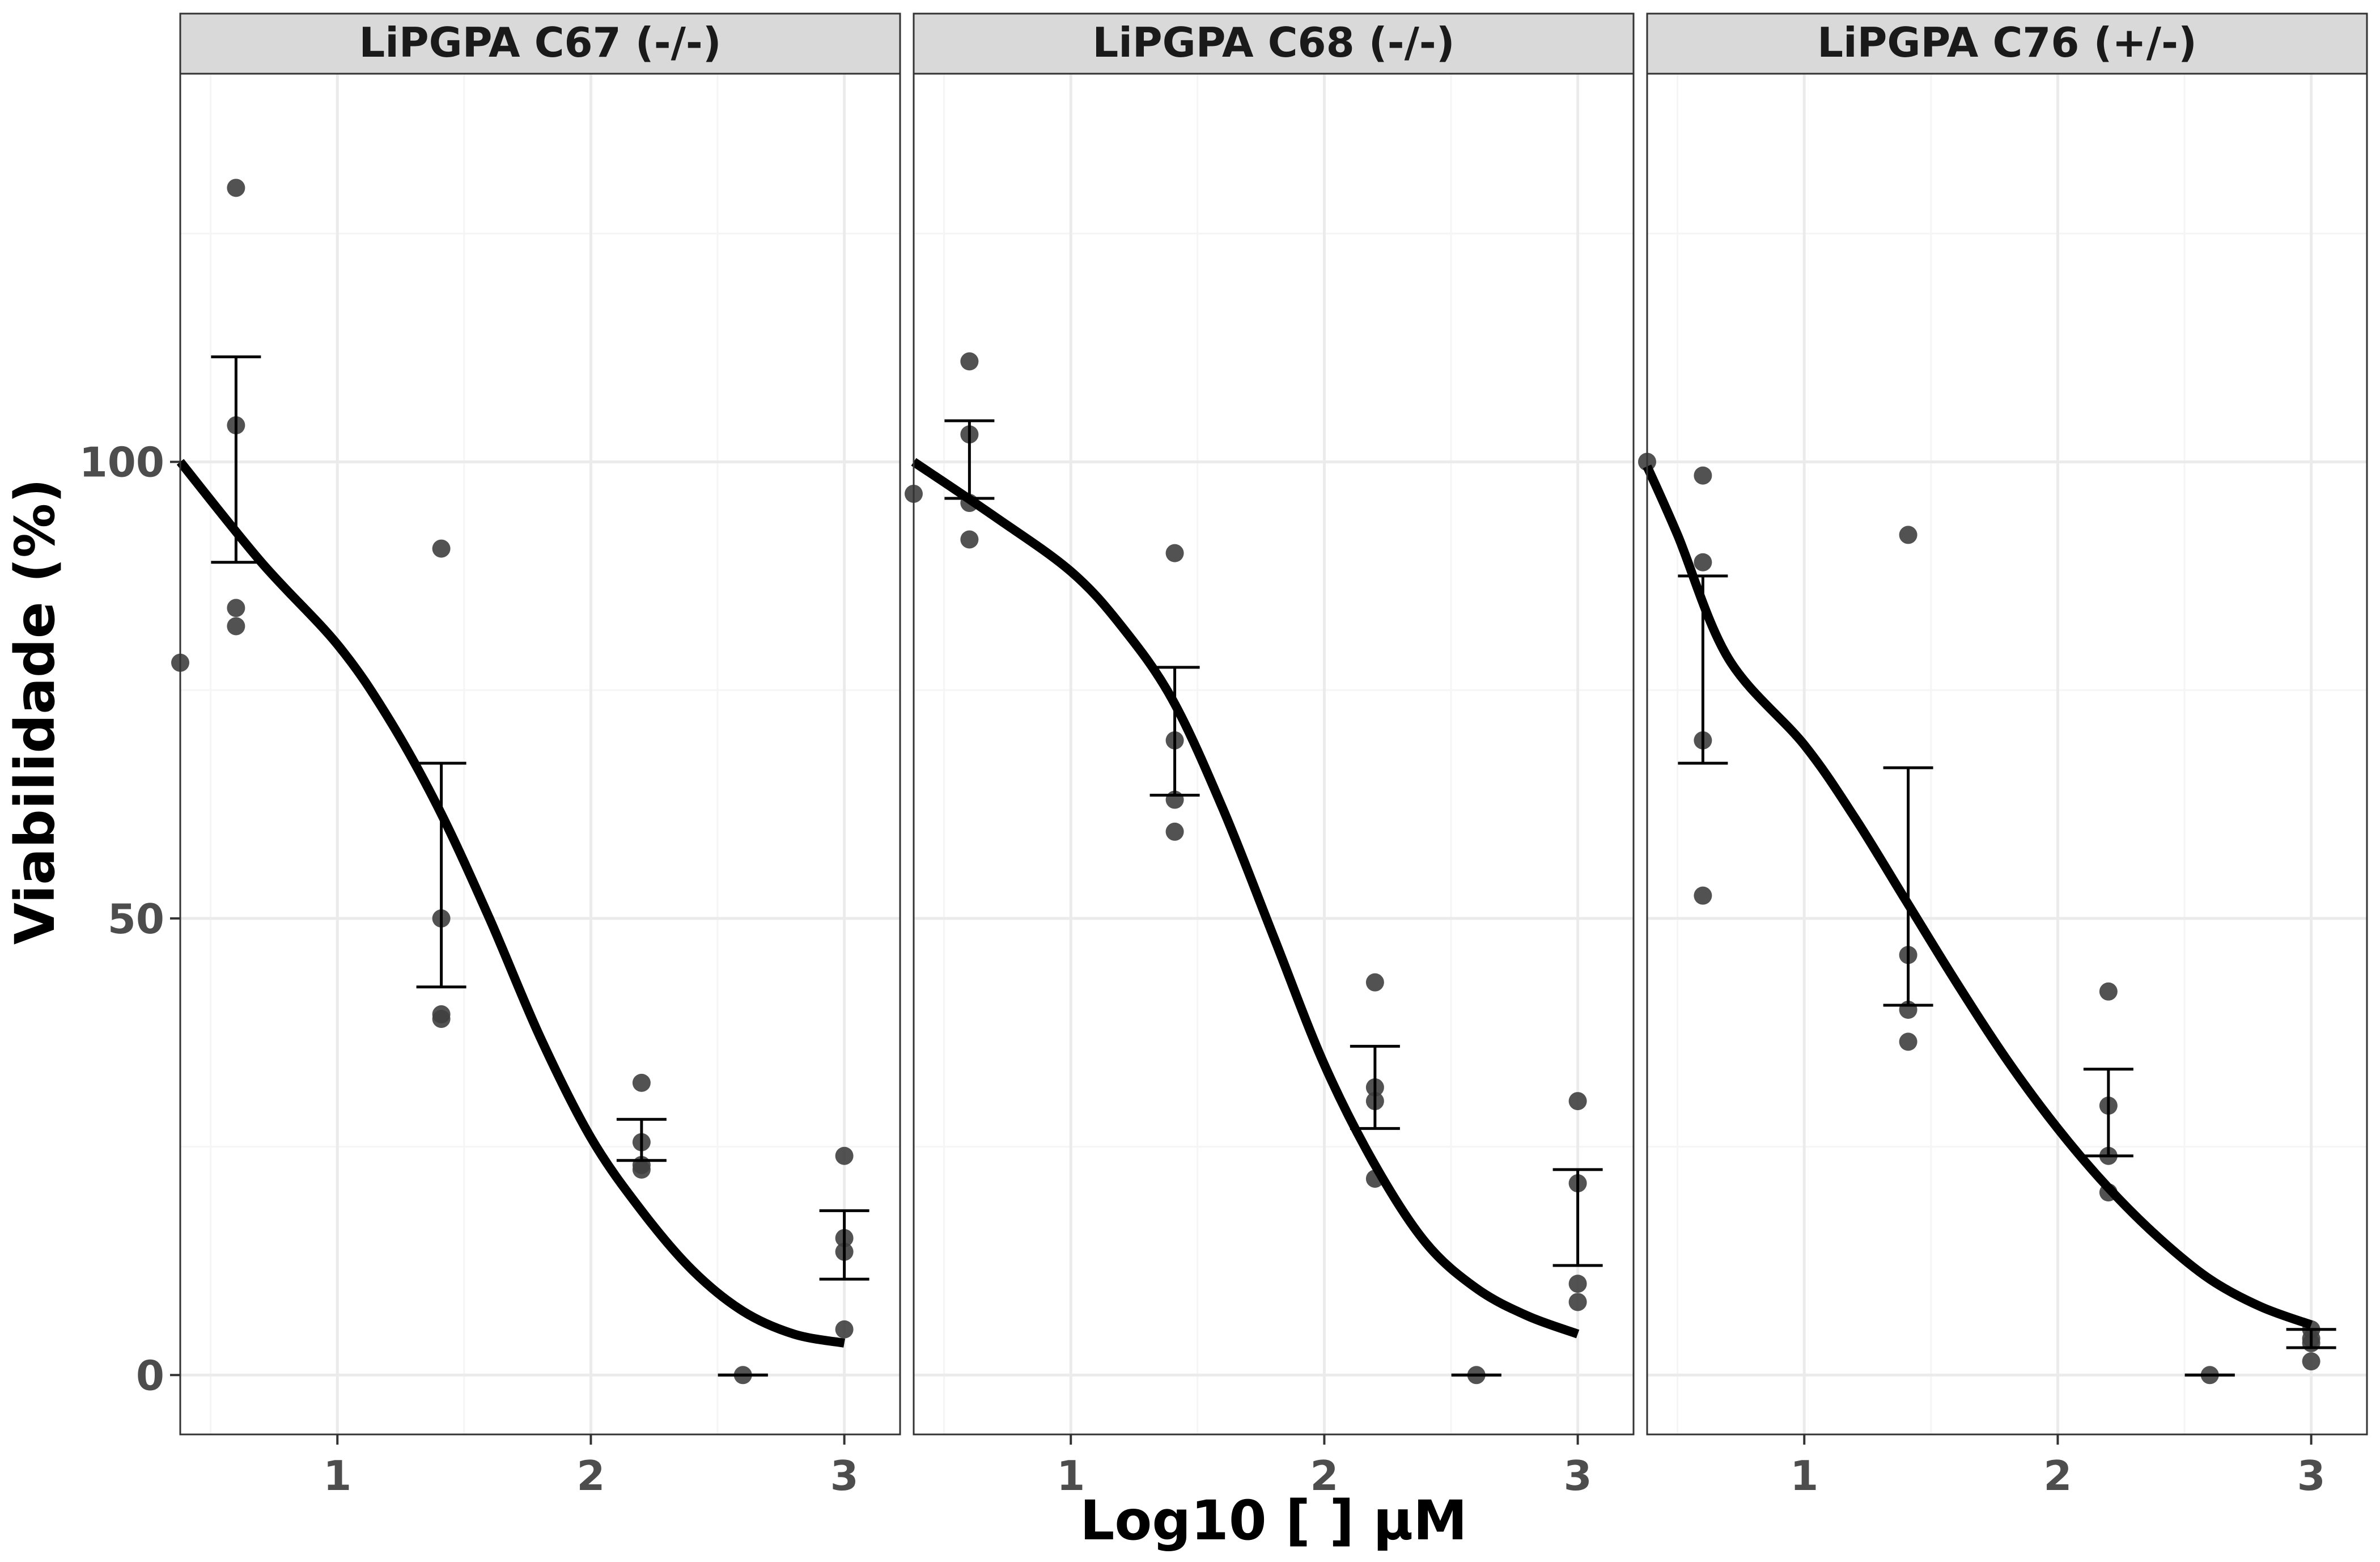  I want to click on facet-strip-label: LiPGPA C76 (+/-), so click(2007, 42).